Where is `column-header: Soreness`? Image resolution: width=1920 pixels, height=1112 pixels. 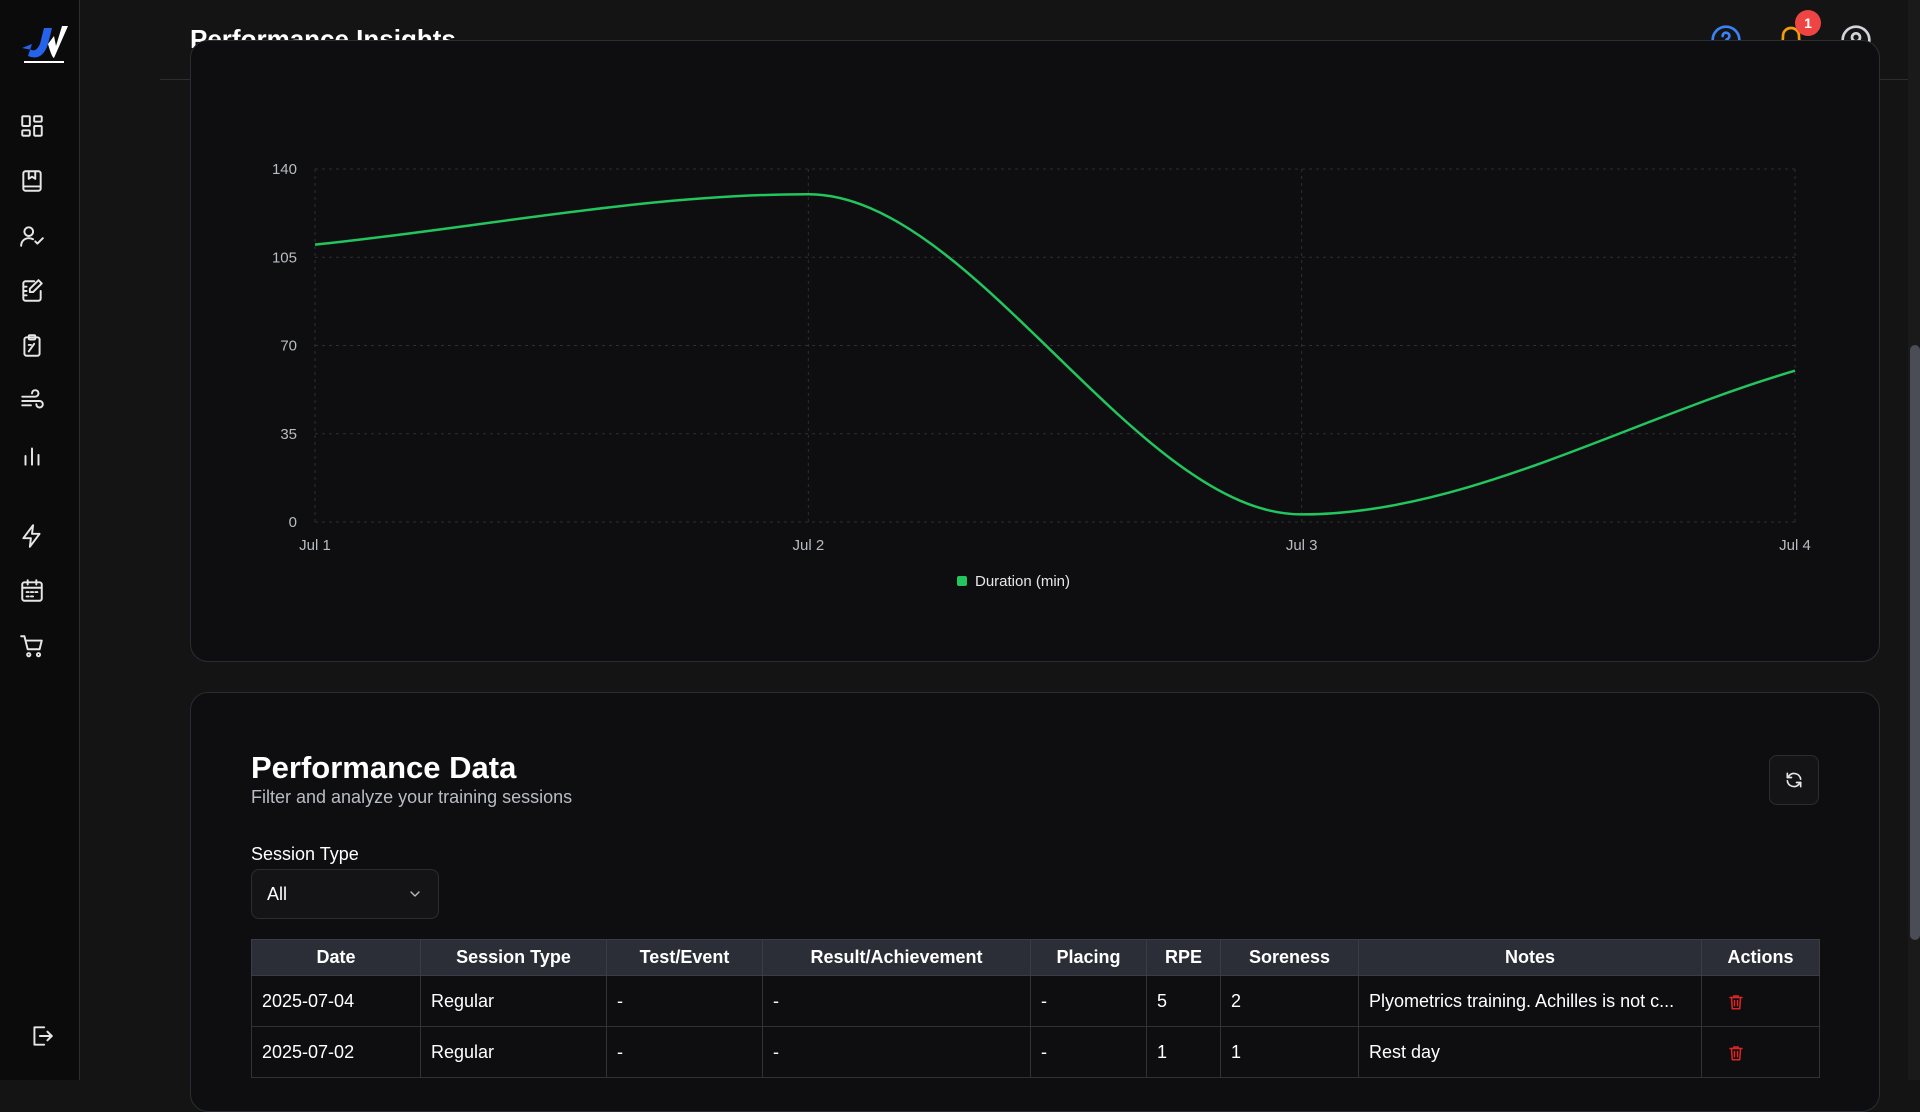
column-header: Soreness is located at coordinates (1289, 957).